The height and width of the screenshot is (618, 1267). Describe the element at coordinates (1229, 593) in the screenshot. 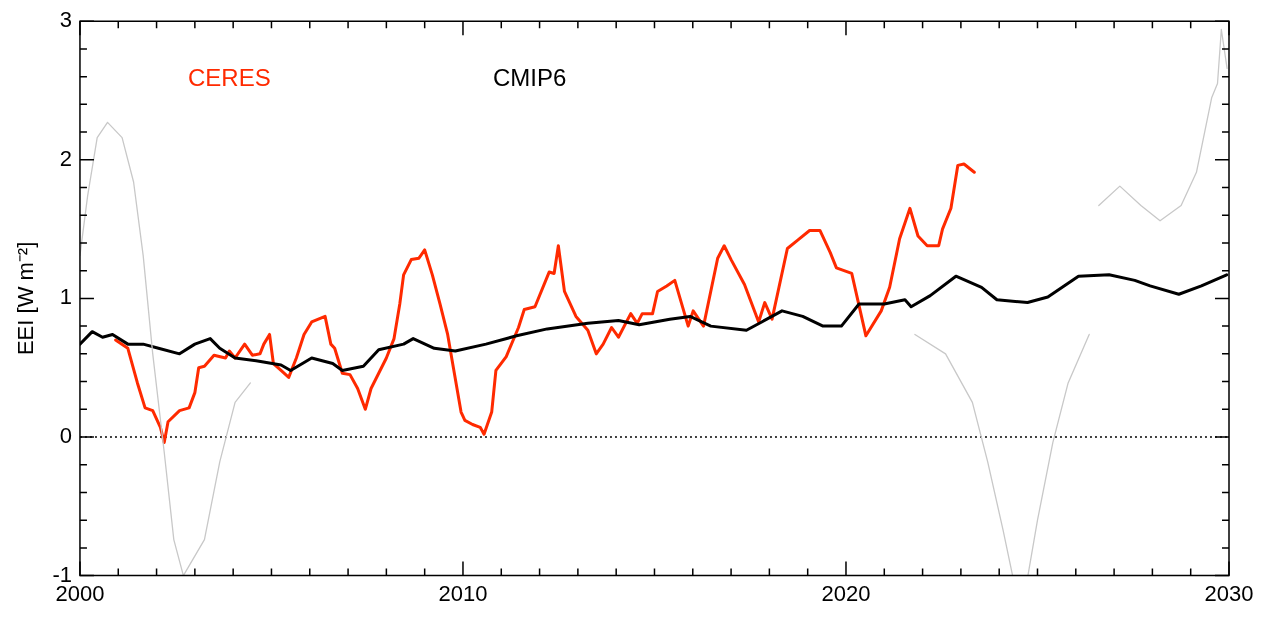

I see `x-tick-label: 2030` at that location.